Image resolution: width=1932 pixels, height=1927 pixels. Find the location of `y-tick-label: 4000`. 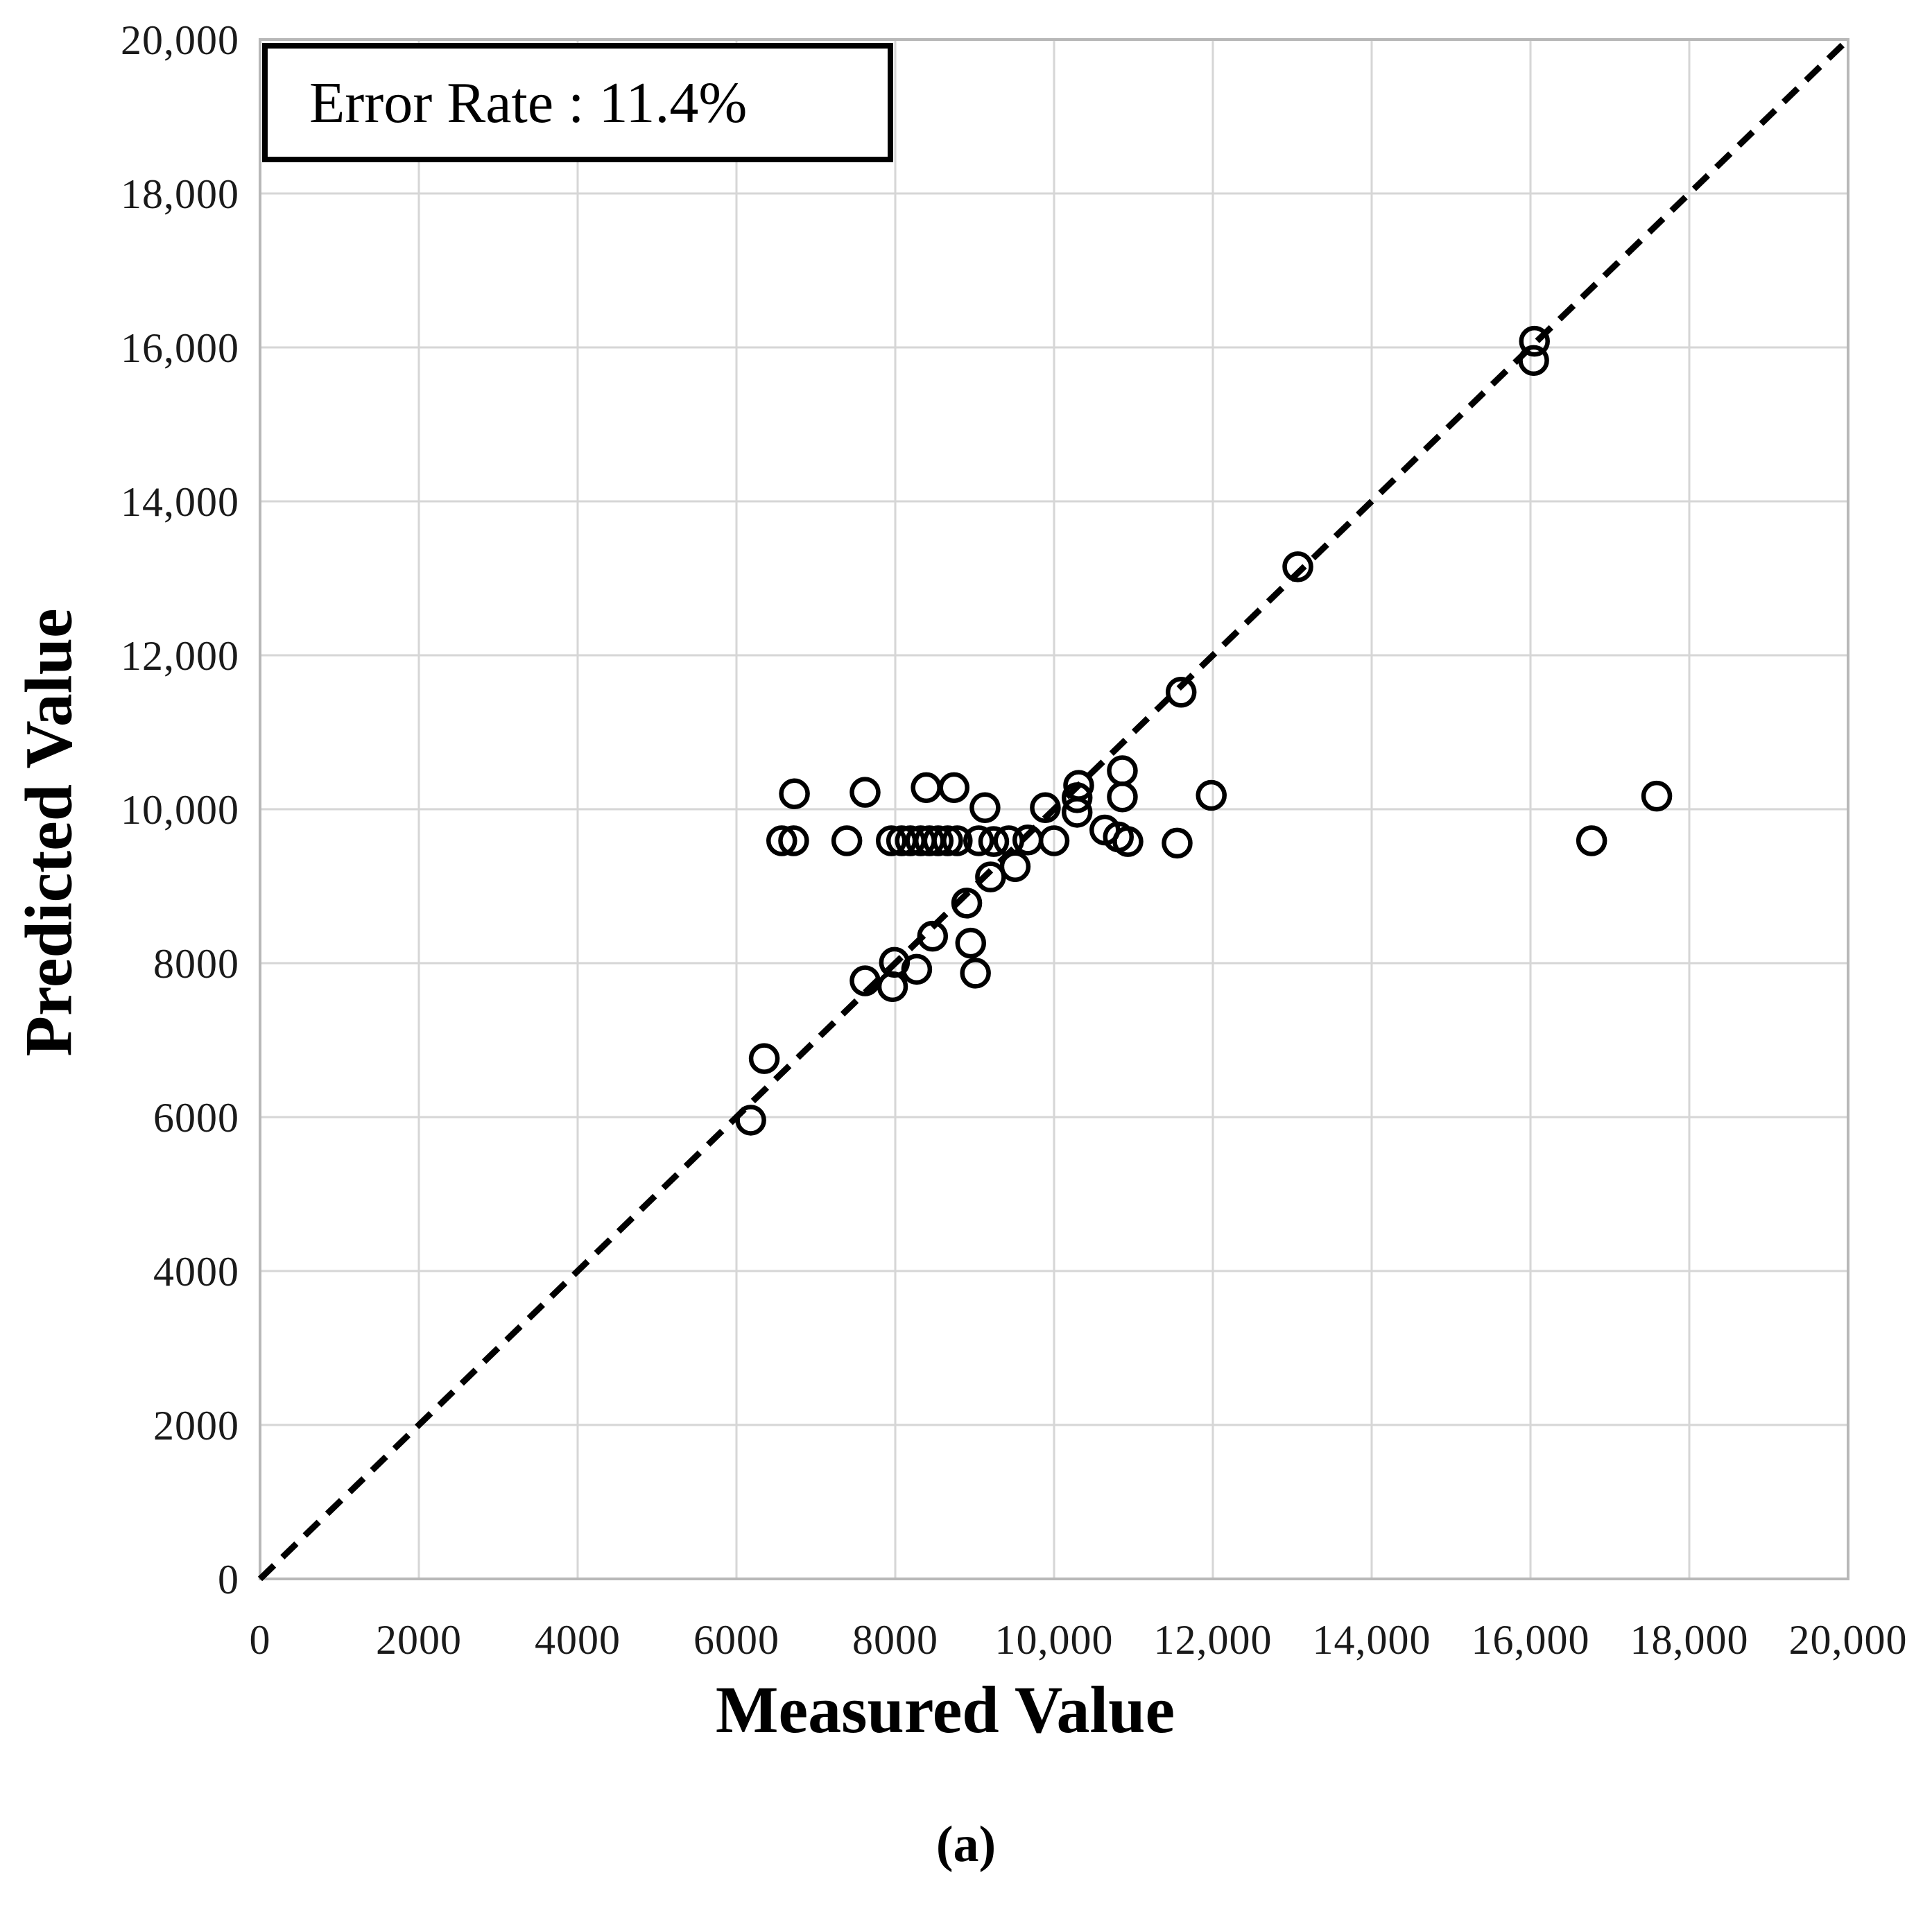

y-tick-label: 4000 is located at coordinates (196, 1272).